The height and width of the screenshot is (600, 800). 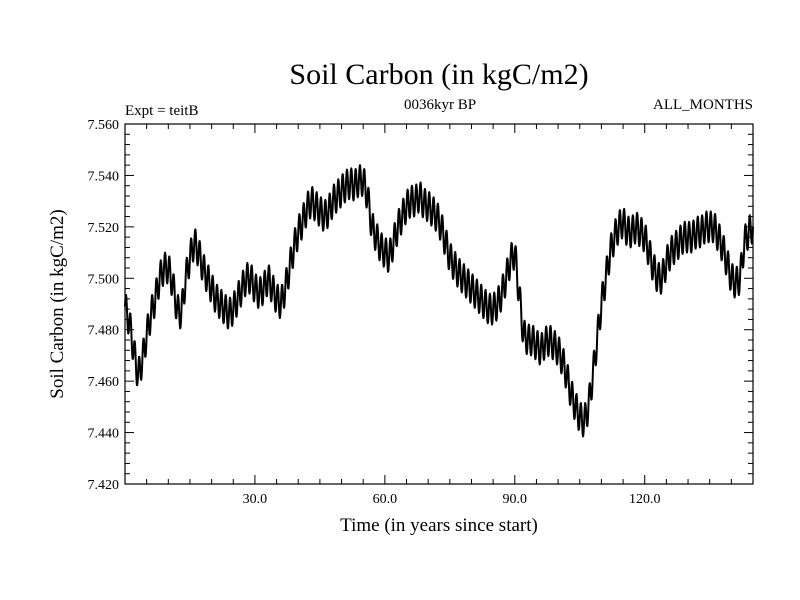 What do you see at coordinates (703, 105) in the screenshot?
I see `chart-subtitle-right: ALL_MONTHS` at bounding box center [703, 105].